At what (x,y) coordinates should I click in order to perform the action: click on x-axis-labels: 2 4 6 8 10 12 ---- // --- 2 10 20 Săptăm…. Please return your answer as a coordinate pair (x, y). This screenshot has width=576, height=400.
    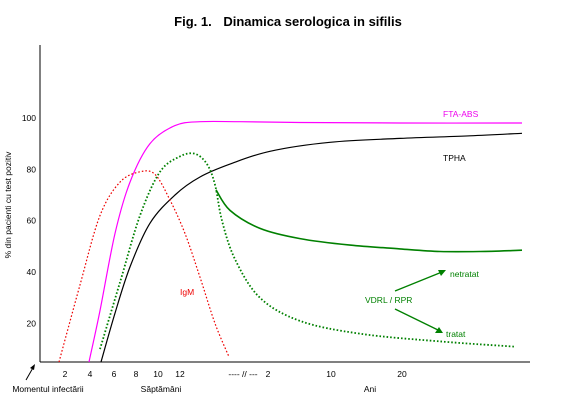
    Looking at the image, I should click on (209, 379).